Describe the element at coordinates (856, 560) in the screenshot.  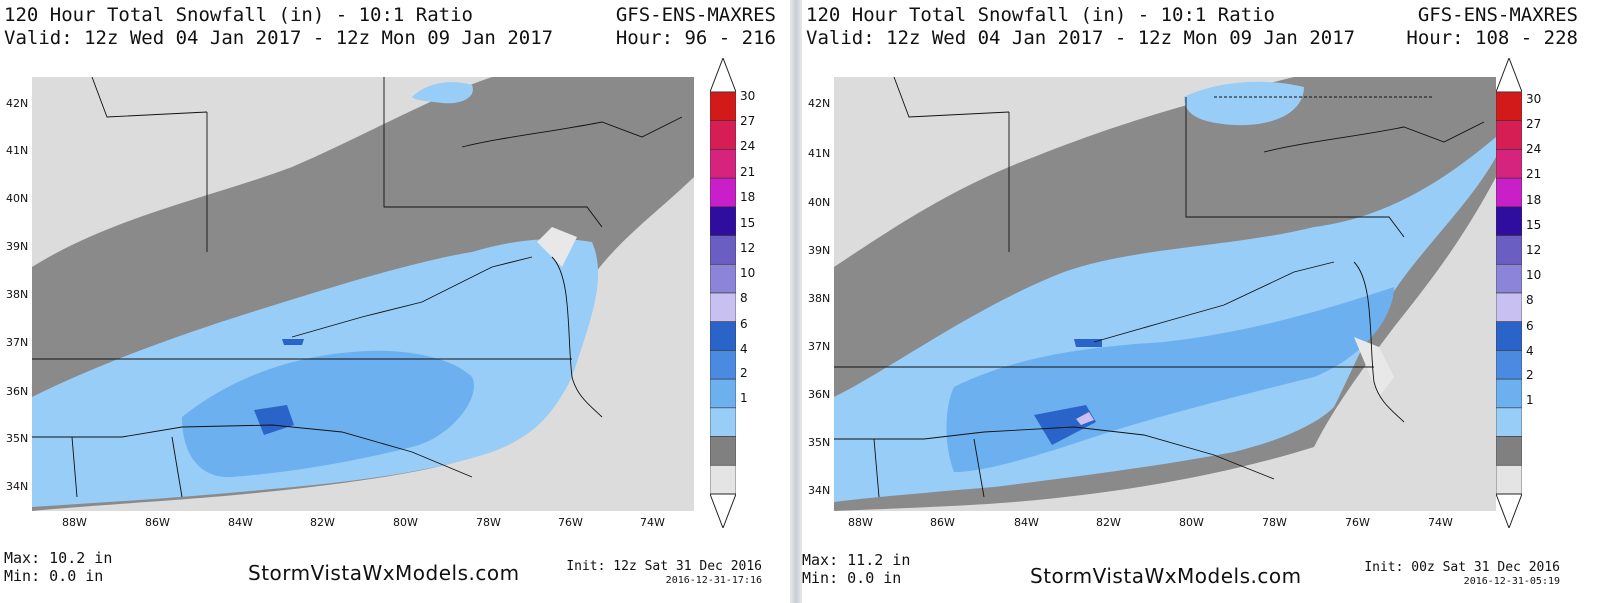
I see `max-value: Max: 11.2 in` at that location.